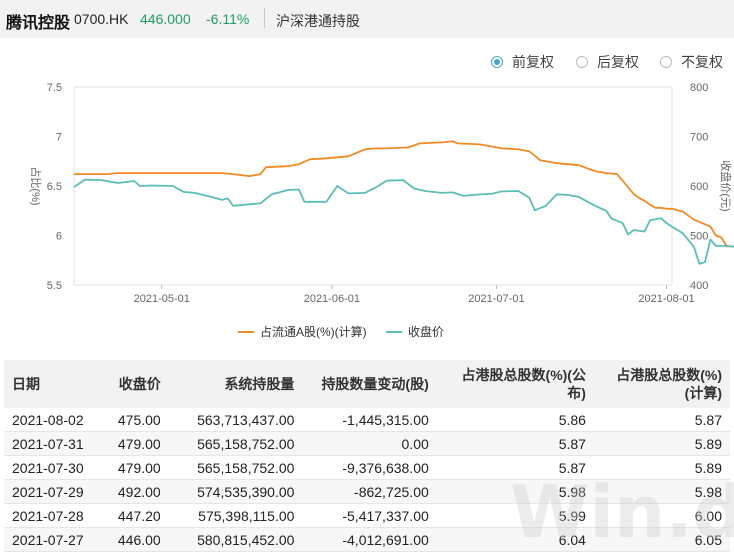  What do you see at coordinates (699, 237) in the screenshot?
I see `y-right-tick-label: 500` at bounding box center [699, 237].